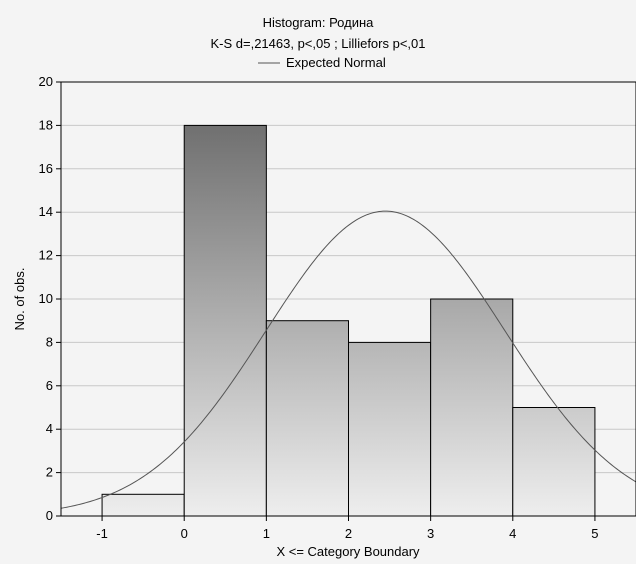 This screenshot has height=564, width=636. I want to click on chart-subtitle: K-S d=,21463, p<,05 ; Lilliefors p<,01, so click(317, 43).